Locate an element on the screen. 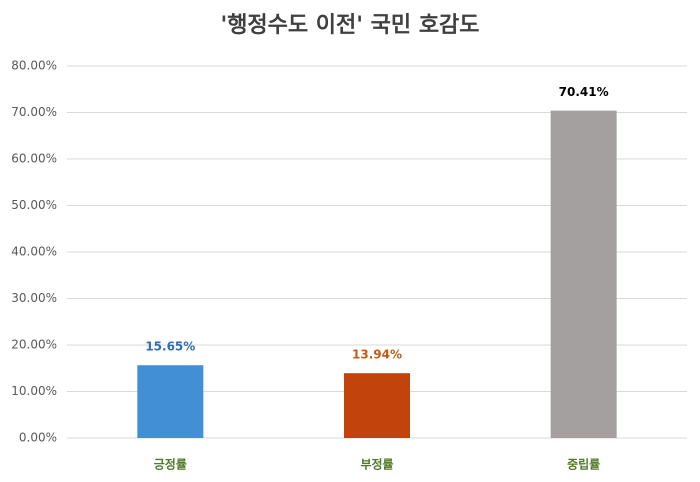  x-tick-label: 긍정률 is located at coordinates (170, 464).